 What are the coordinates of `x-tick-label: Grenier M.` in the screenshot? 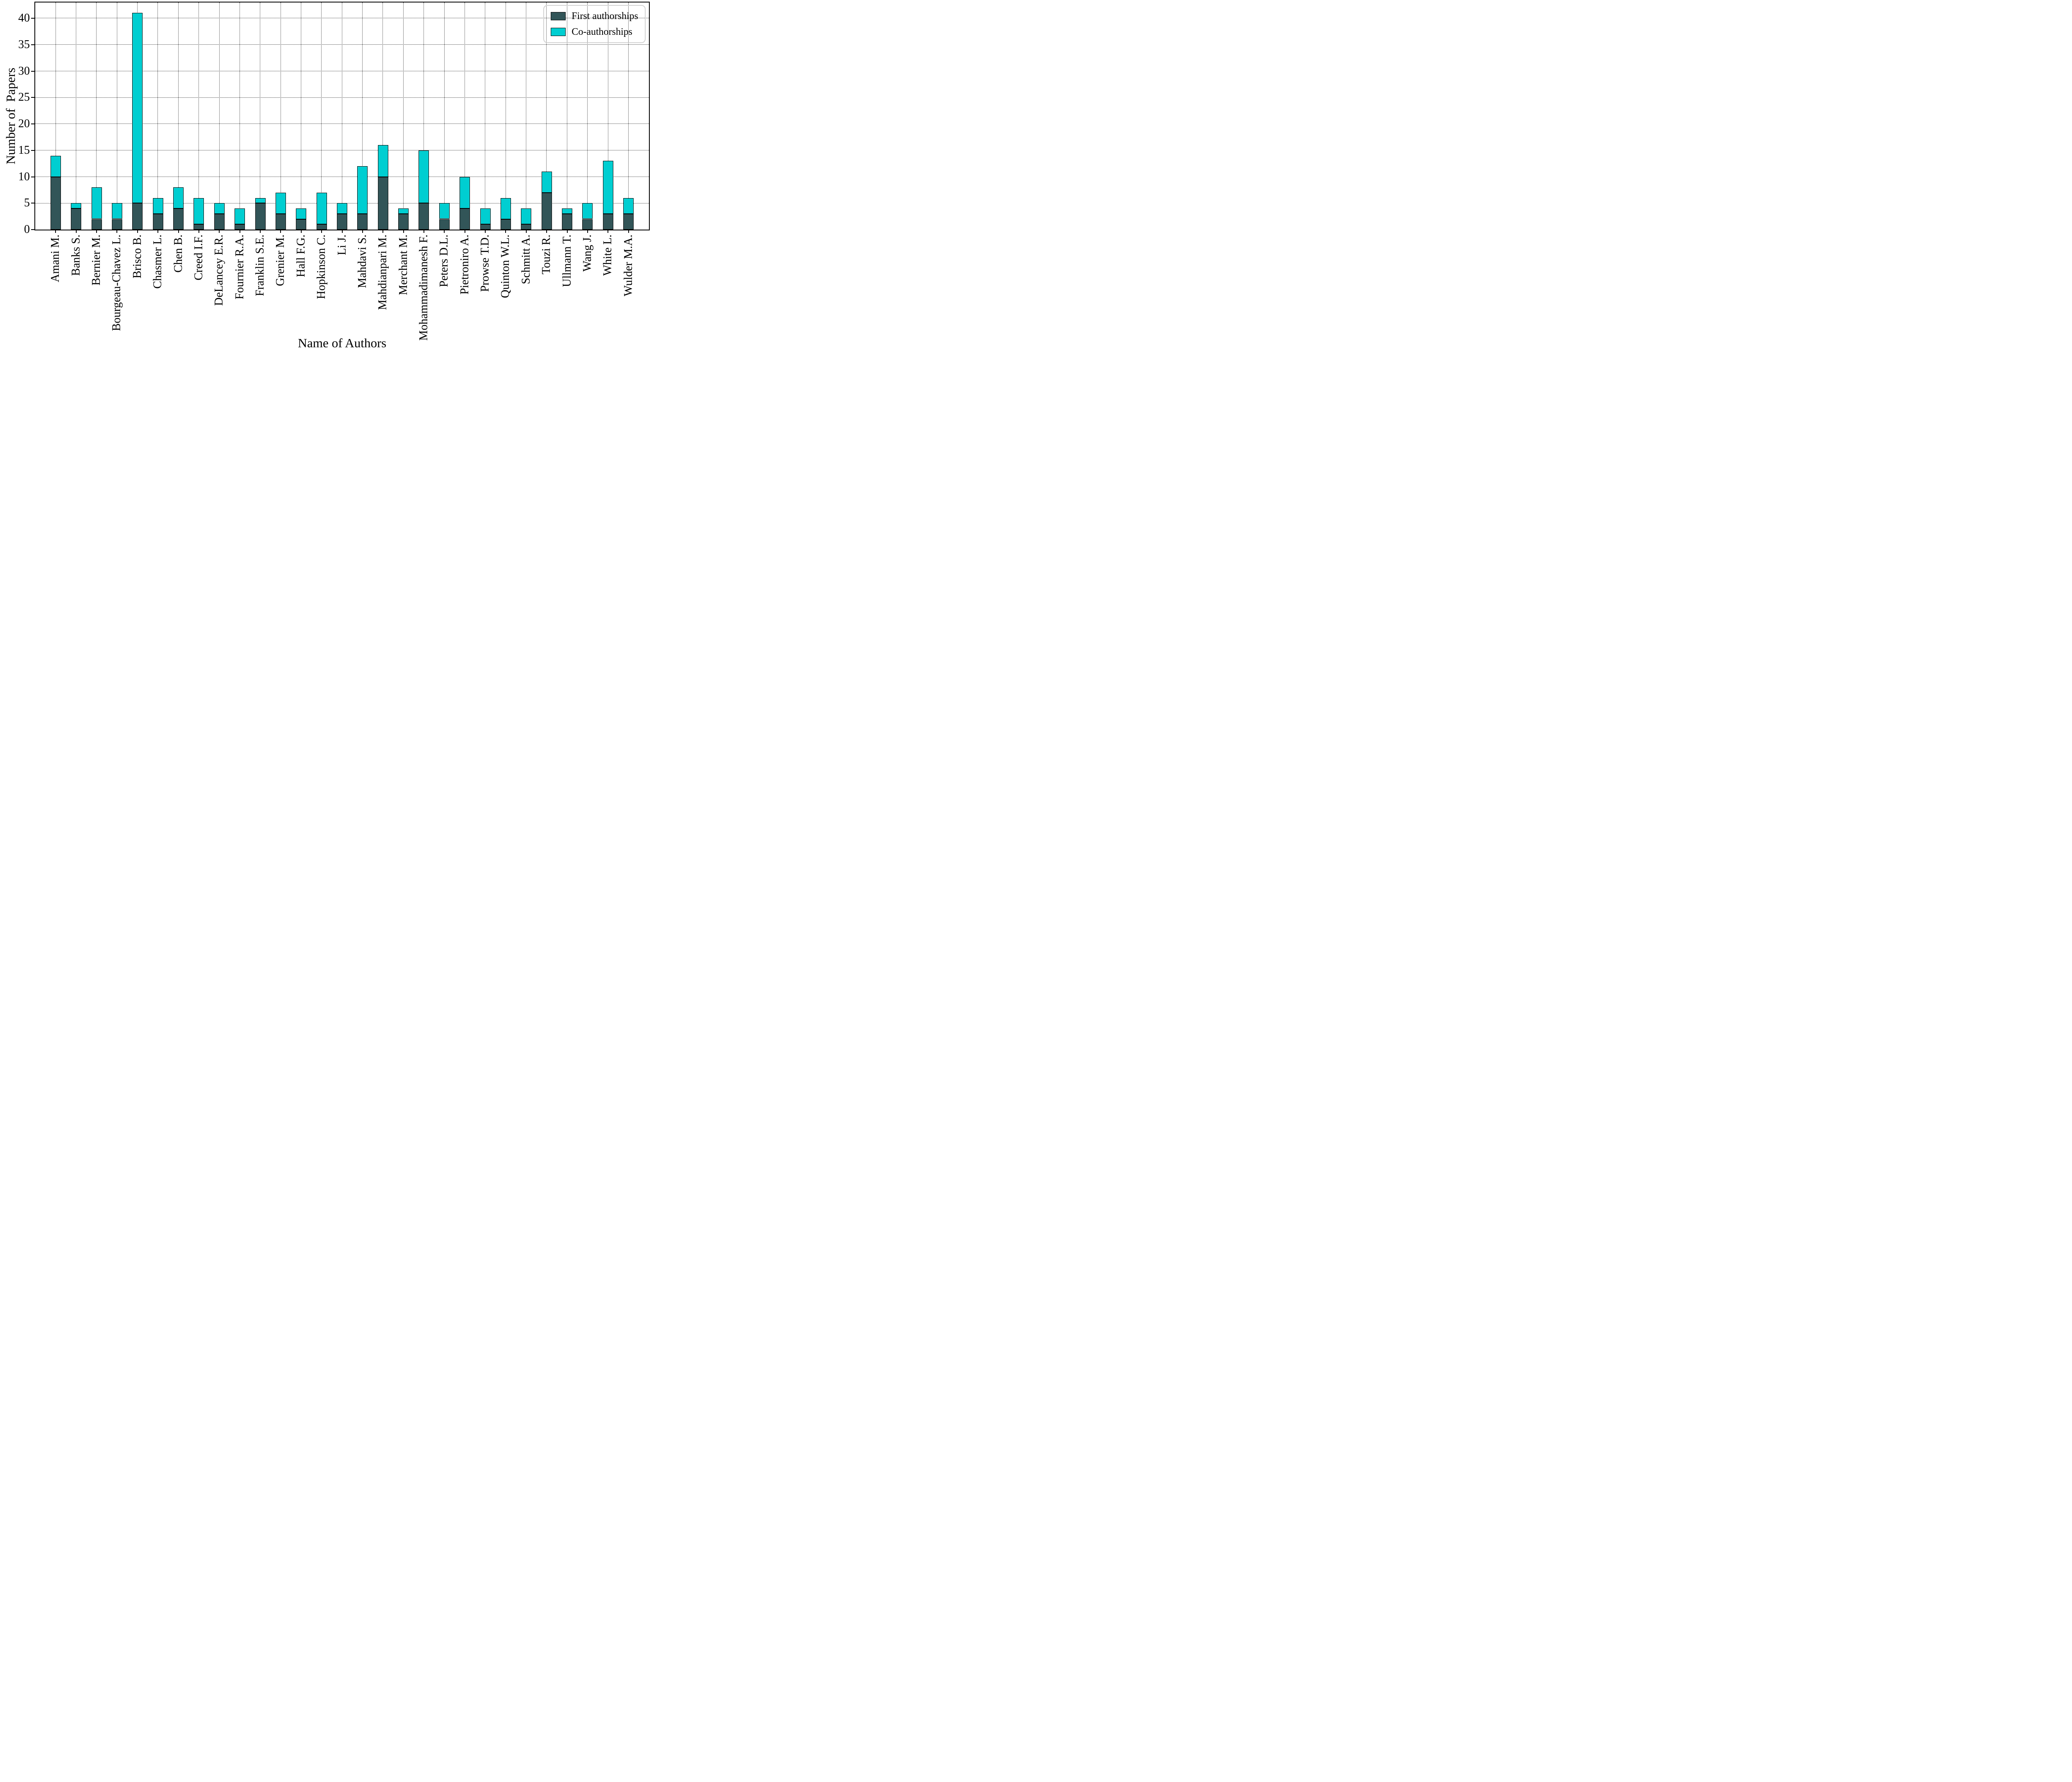 It's located at (280, 260).